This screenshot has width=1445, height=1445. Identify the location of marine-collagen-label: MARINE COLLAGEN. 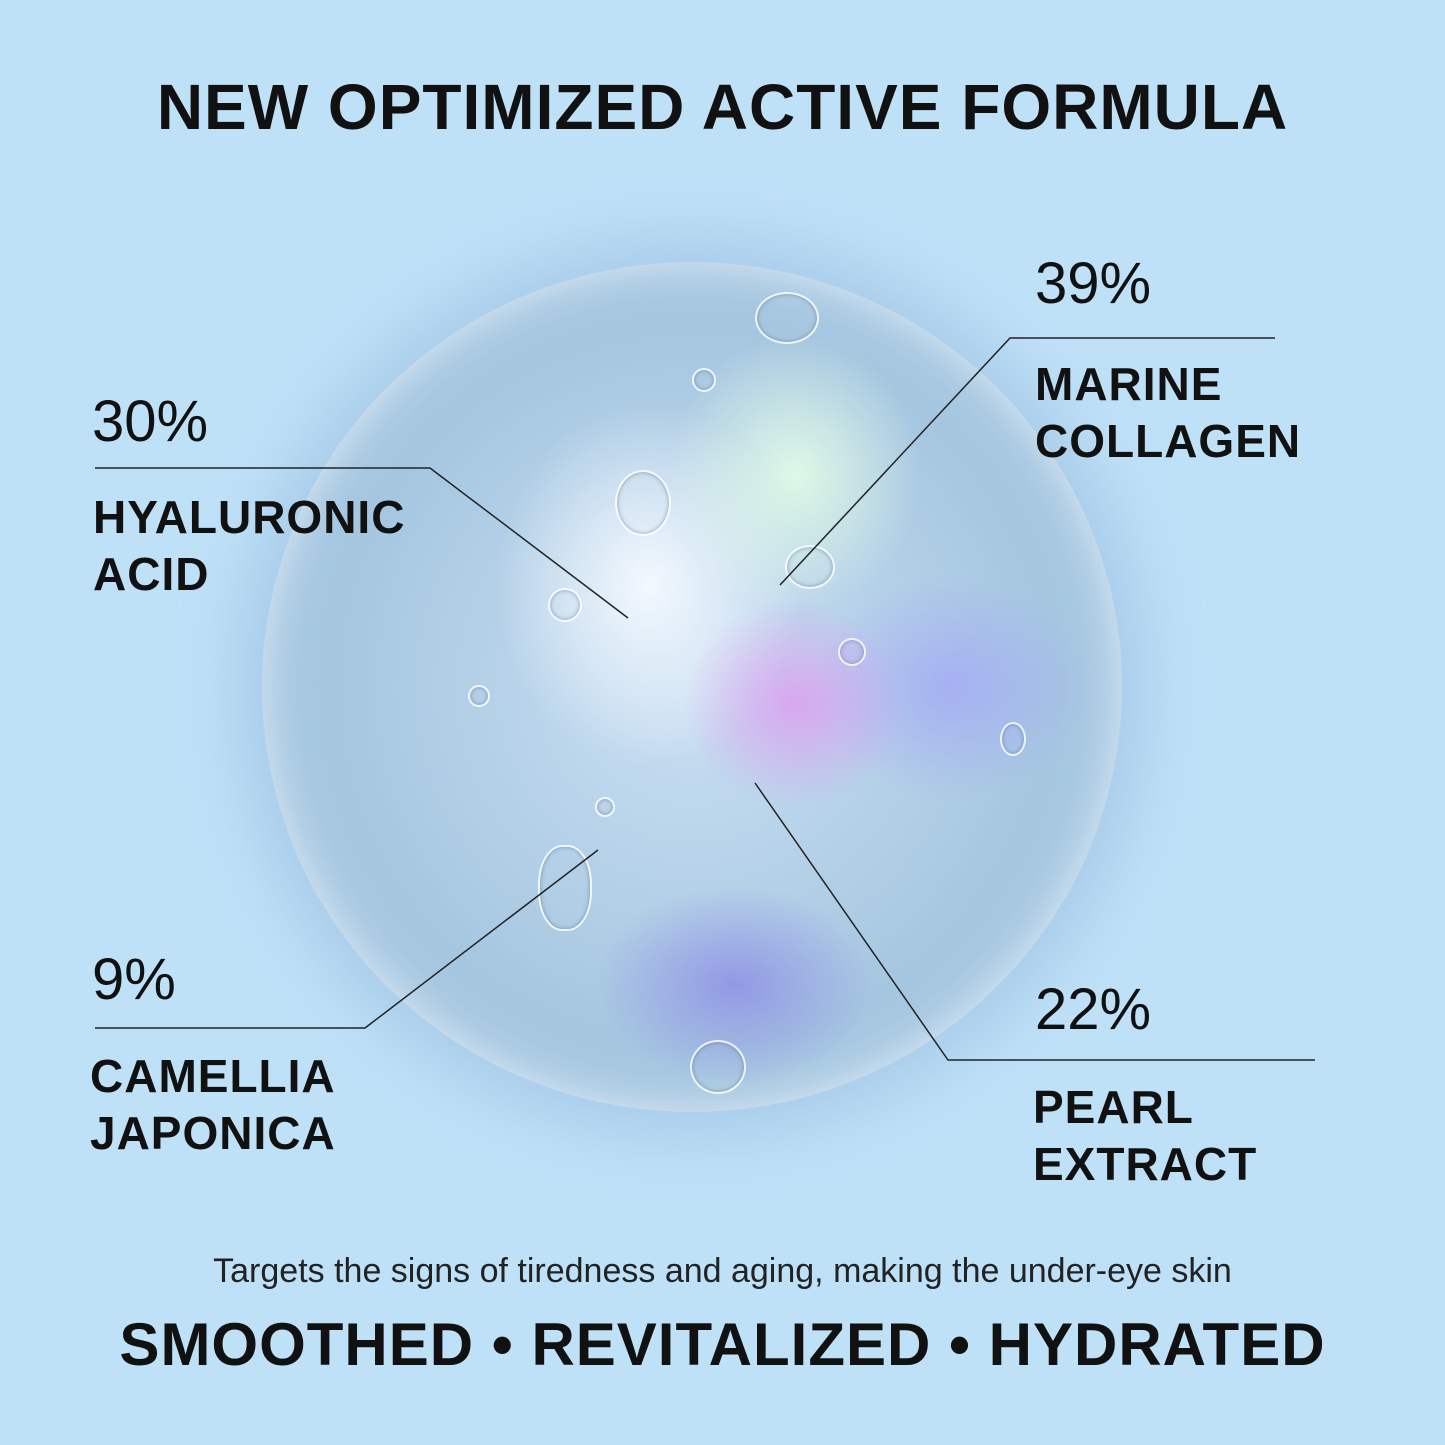
(1168, 413).